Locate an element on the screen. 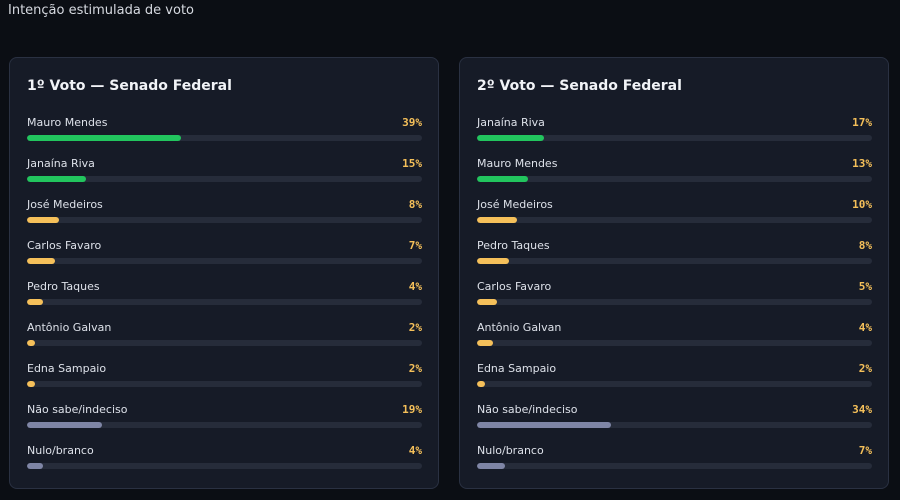 This screenshot has height=500, width=900. bar-row: Pedro Taques 8% is located at coordinates (674, 259).